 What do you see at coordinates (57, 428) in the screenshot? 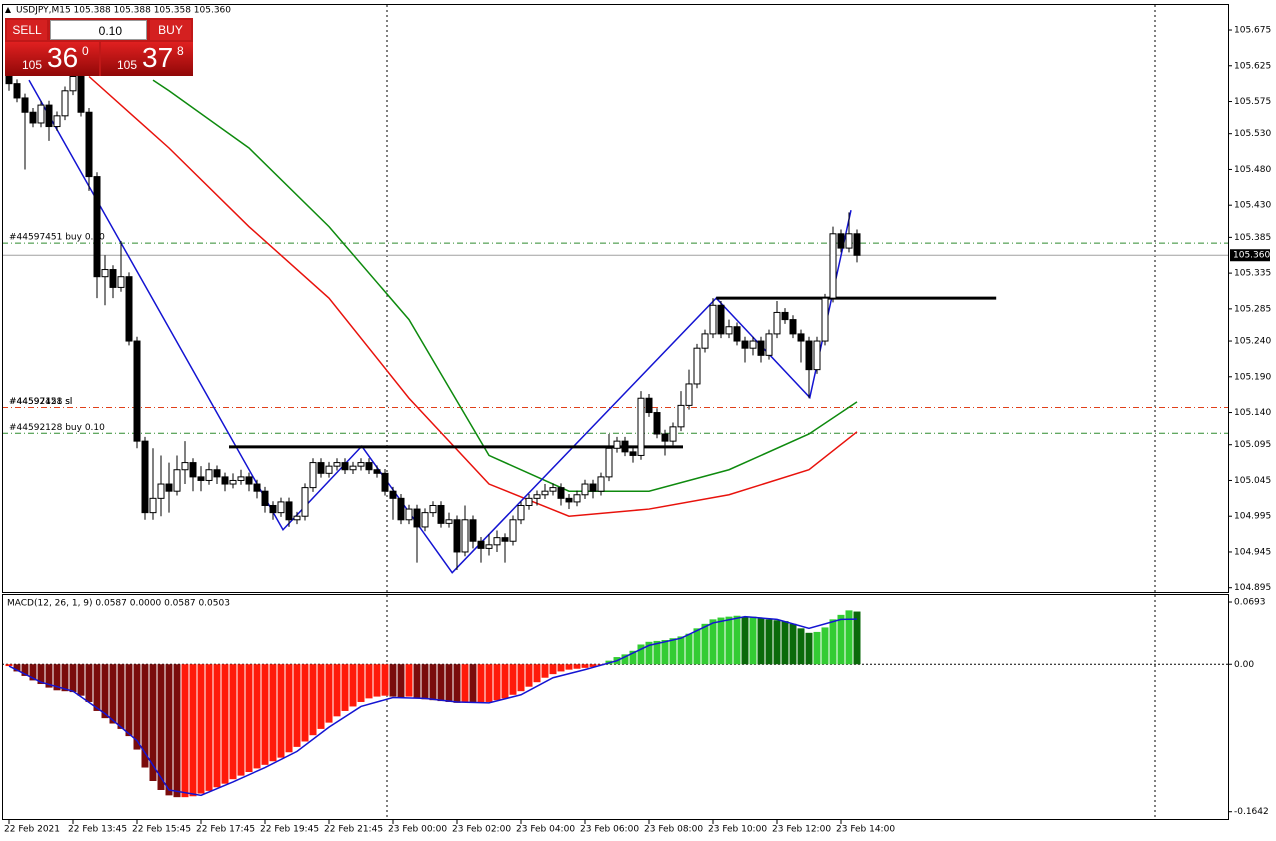
I see `order-label: #44592128 buy 0.10` at bounding box center [57, 428].